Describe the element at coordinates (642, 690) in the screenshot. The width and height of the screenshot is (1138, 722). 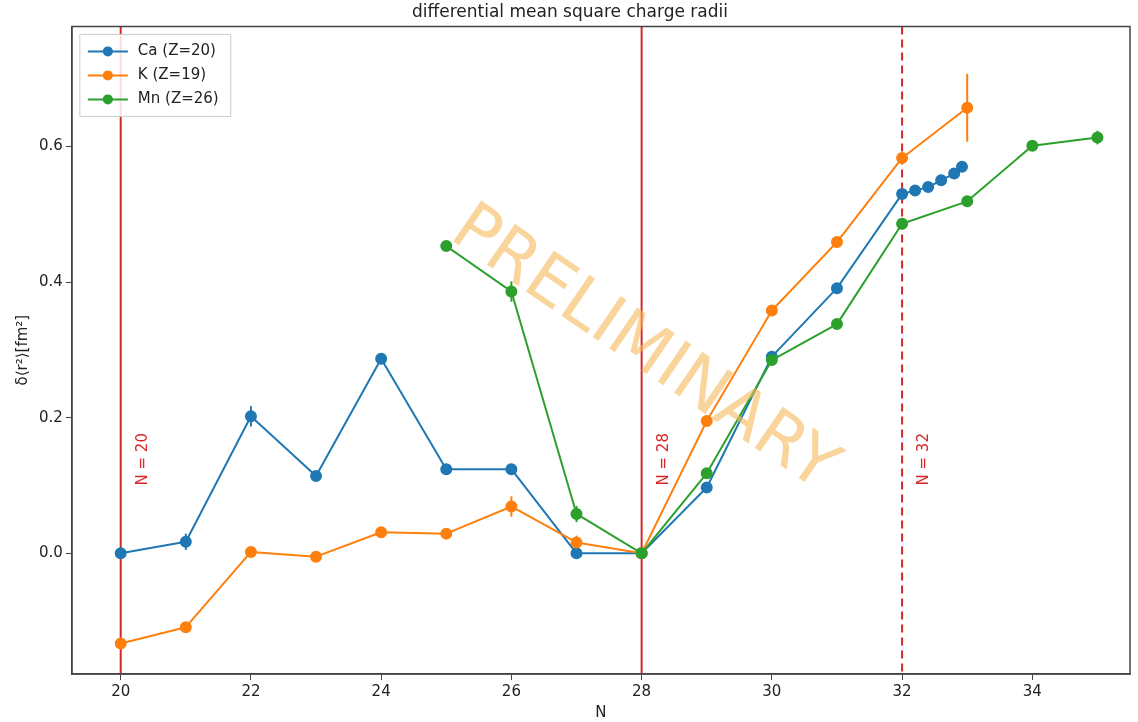
I see `x-tick-label: 28` at that location.